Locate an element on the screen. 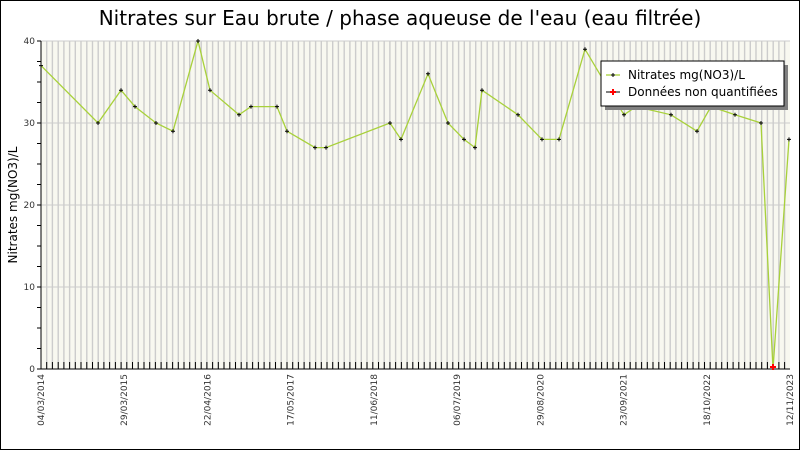 The height and width of the screenshot is (450, 800). x-tick-label: 04/03/2014 is located at coordinates (42, 400).